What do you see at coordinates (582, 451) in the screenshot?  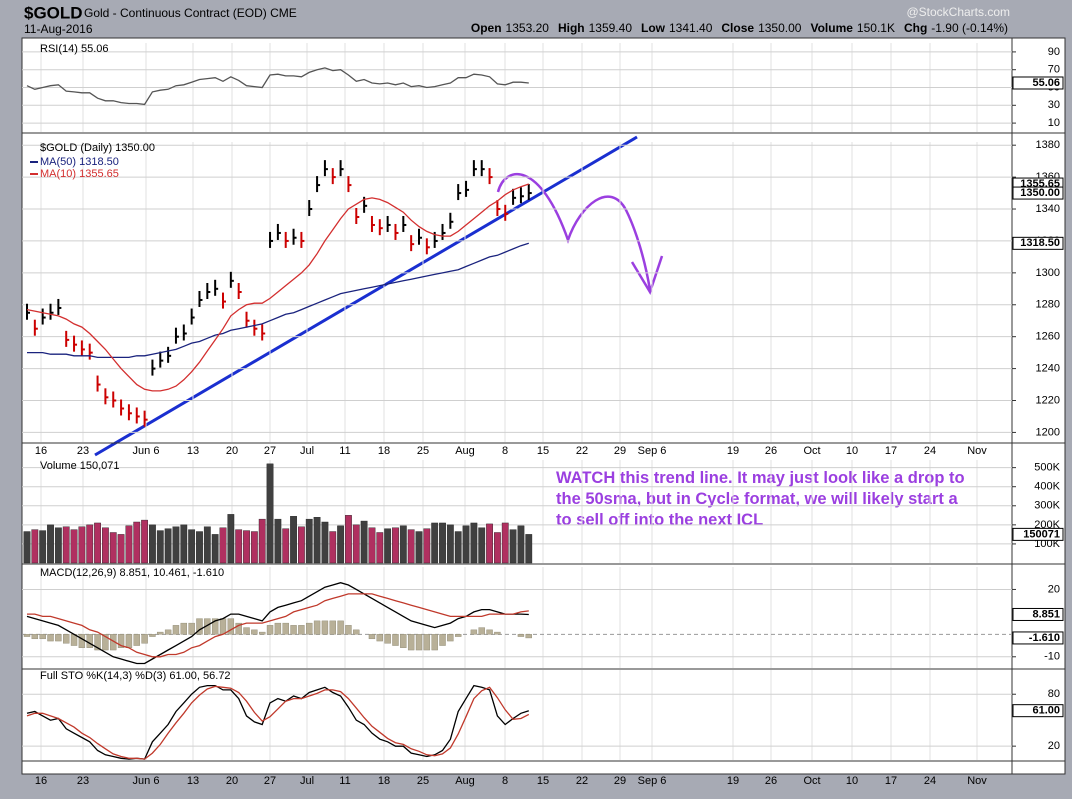 I see `x-tick-label: 22` at bounding box center [582, 451].